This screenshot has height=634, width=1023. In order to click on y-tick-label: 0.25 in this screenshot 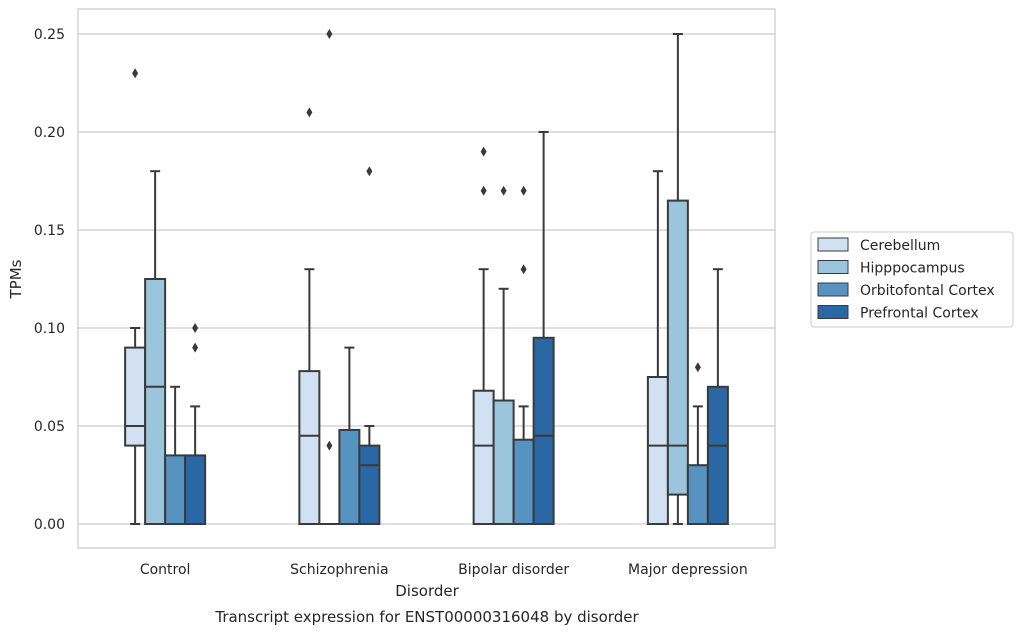, I will do `click(49, 35)`.